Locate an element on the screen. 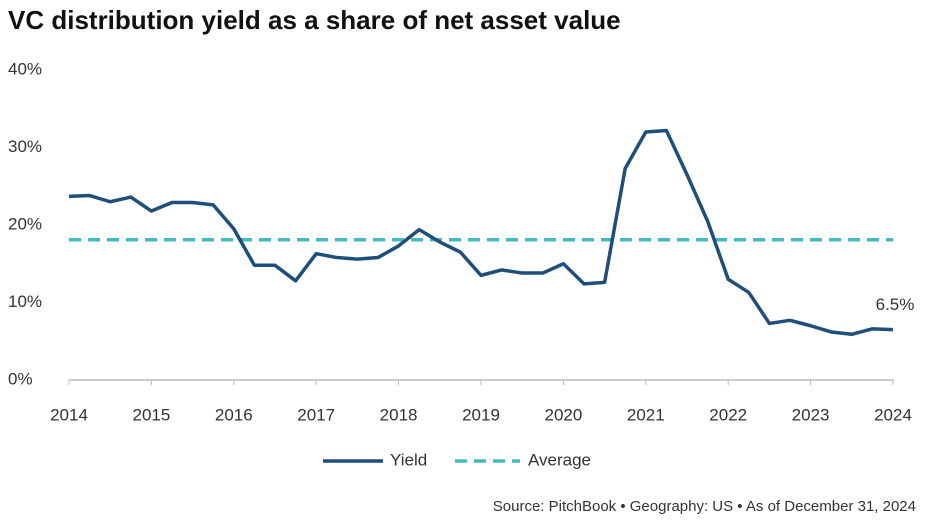  legend-label: Yield is located at coordinates (408, 459).